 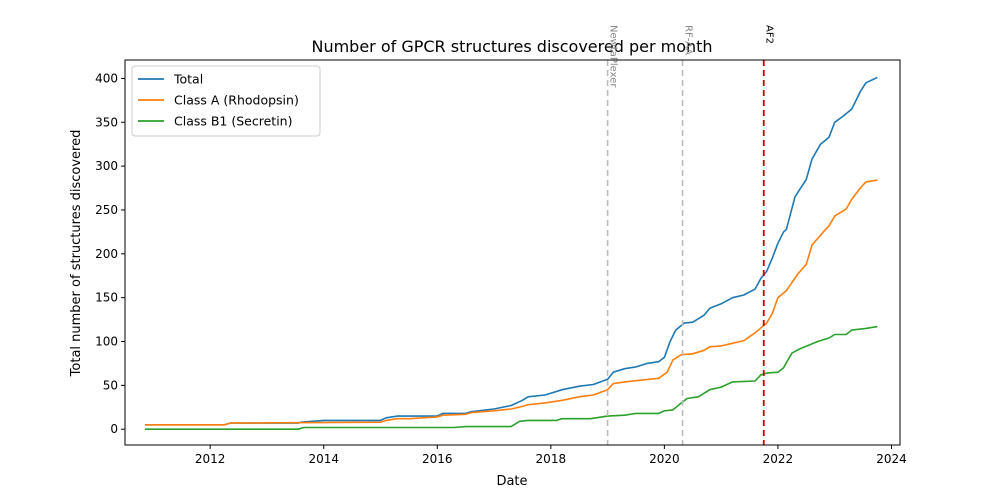 What do you see at coordinates (106, 298) in the screenshot?
I see `y-tick-label-3: 150` at bounding box center [106, 298].